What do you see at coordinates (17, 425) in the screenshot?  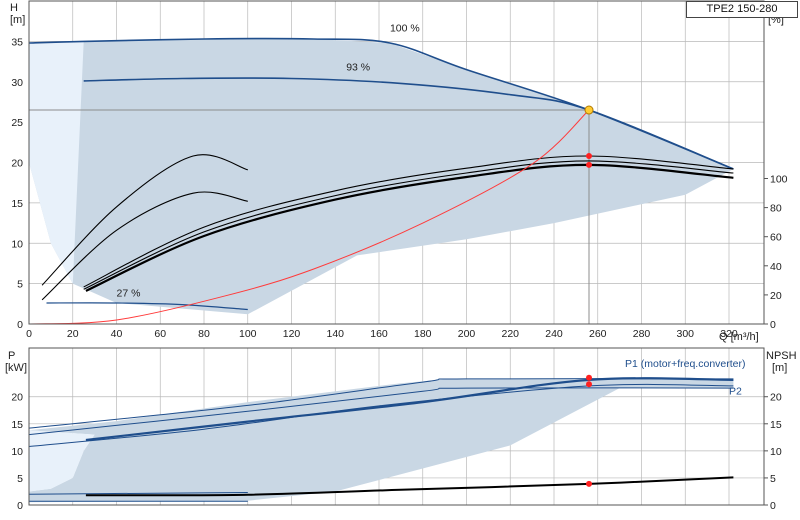 I see `bottom-y-tick-15: 15` at bounding box center [17, 425].